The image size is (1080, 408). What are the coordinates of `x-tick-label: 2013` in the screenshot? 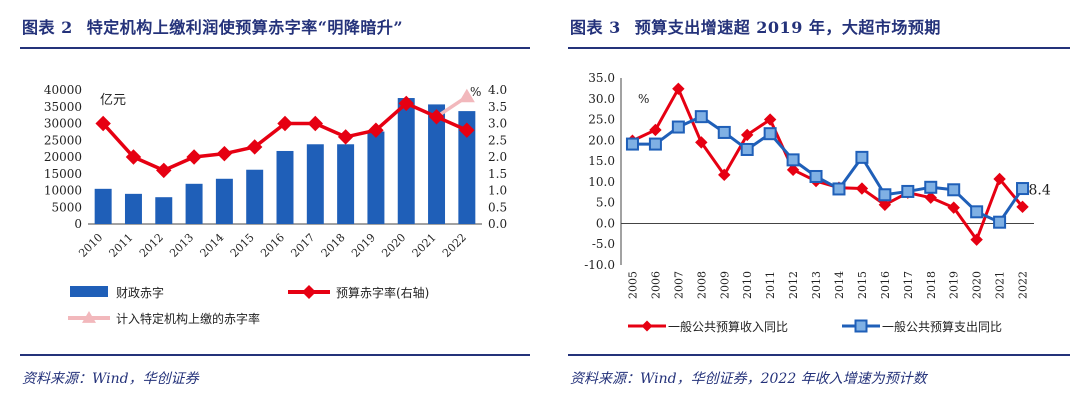 It's located at (181, 245).